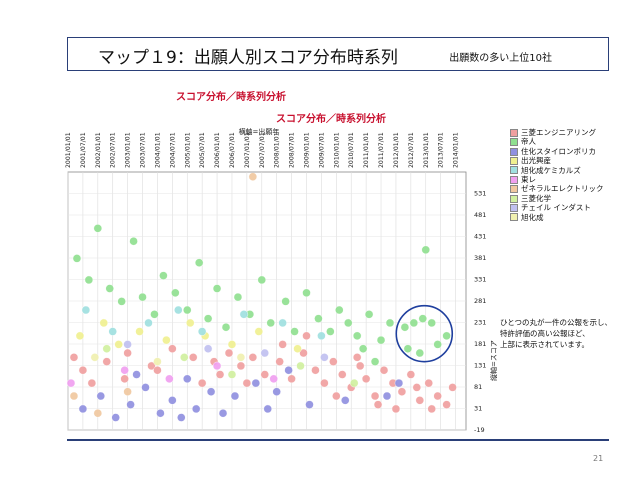 The image size is (640, 480). Describe the element at coordinates (532, 217) in the screenshot. I see `legend-label: 旭化成` at that location.